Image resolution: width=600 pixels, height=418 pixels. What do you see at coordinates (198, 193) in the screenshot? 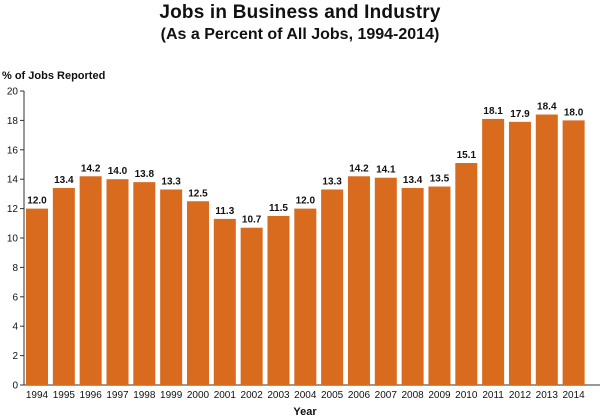
I see `data-label: 12.5` at bounding box center [198, 193].